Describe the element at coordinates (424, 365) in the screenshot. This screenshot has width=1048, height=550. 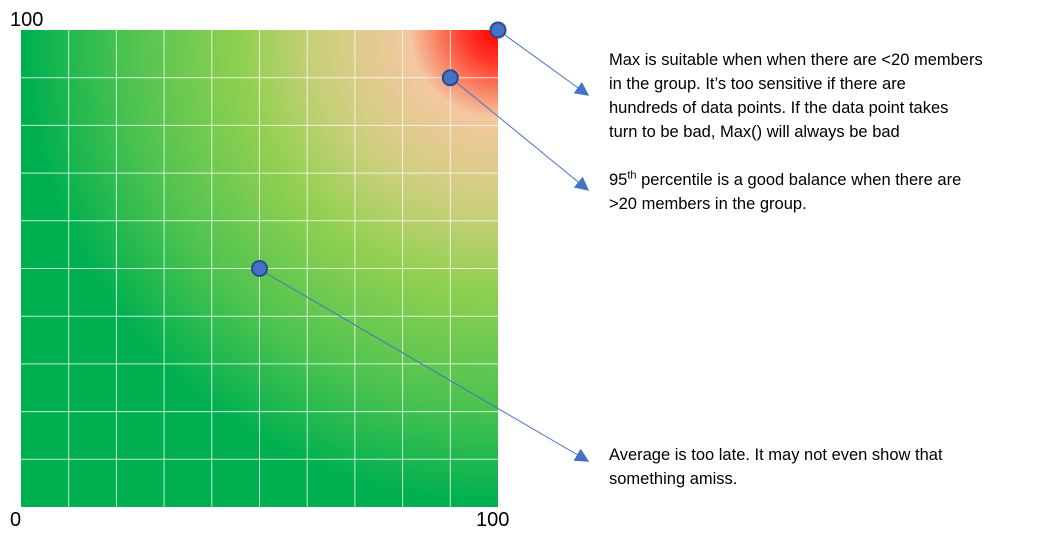
I see `arrow-average` at that location.